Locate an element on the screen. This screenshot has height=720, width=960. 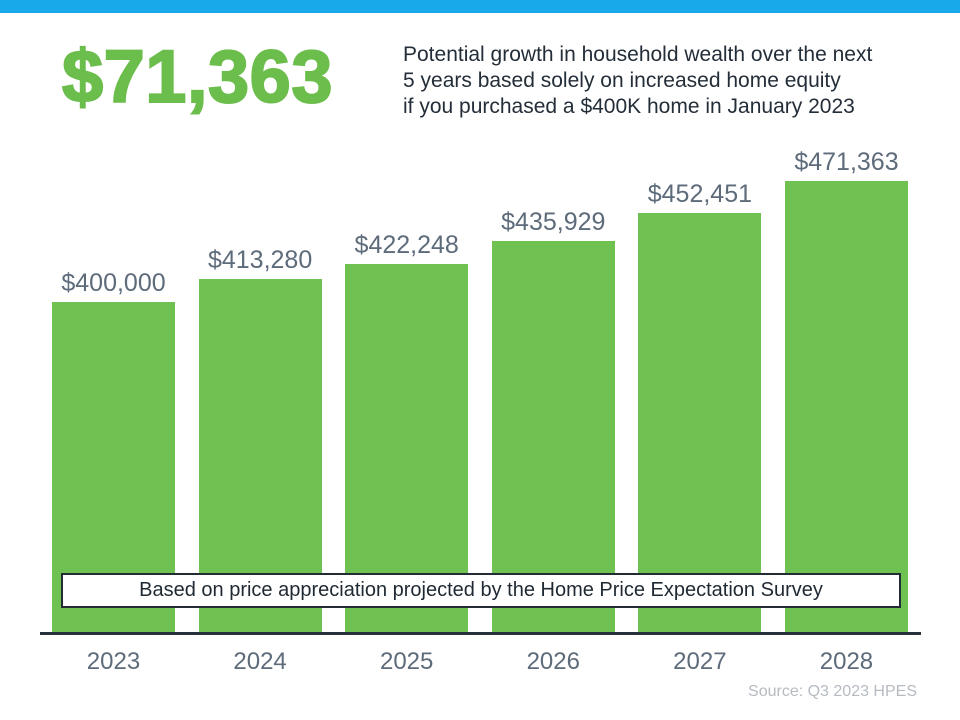
bar-value-label: $435,929 is located at coordinates (553, 222).